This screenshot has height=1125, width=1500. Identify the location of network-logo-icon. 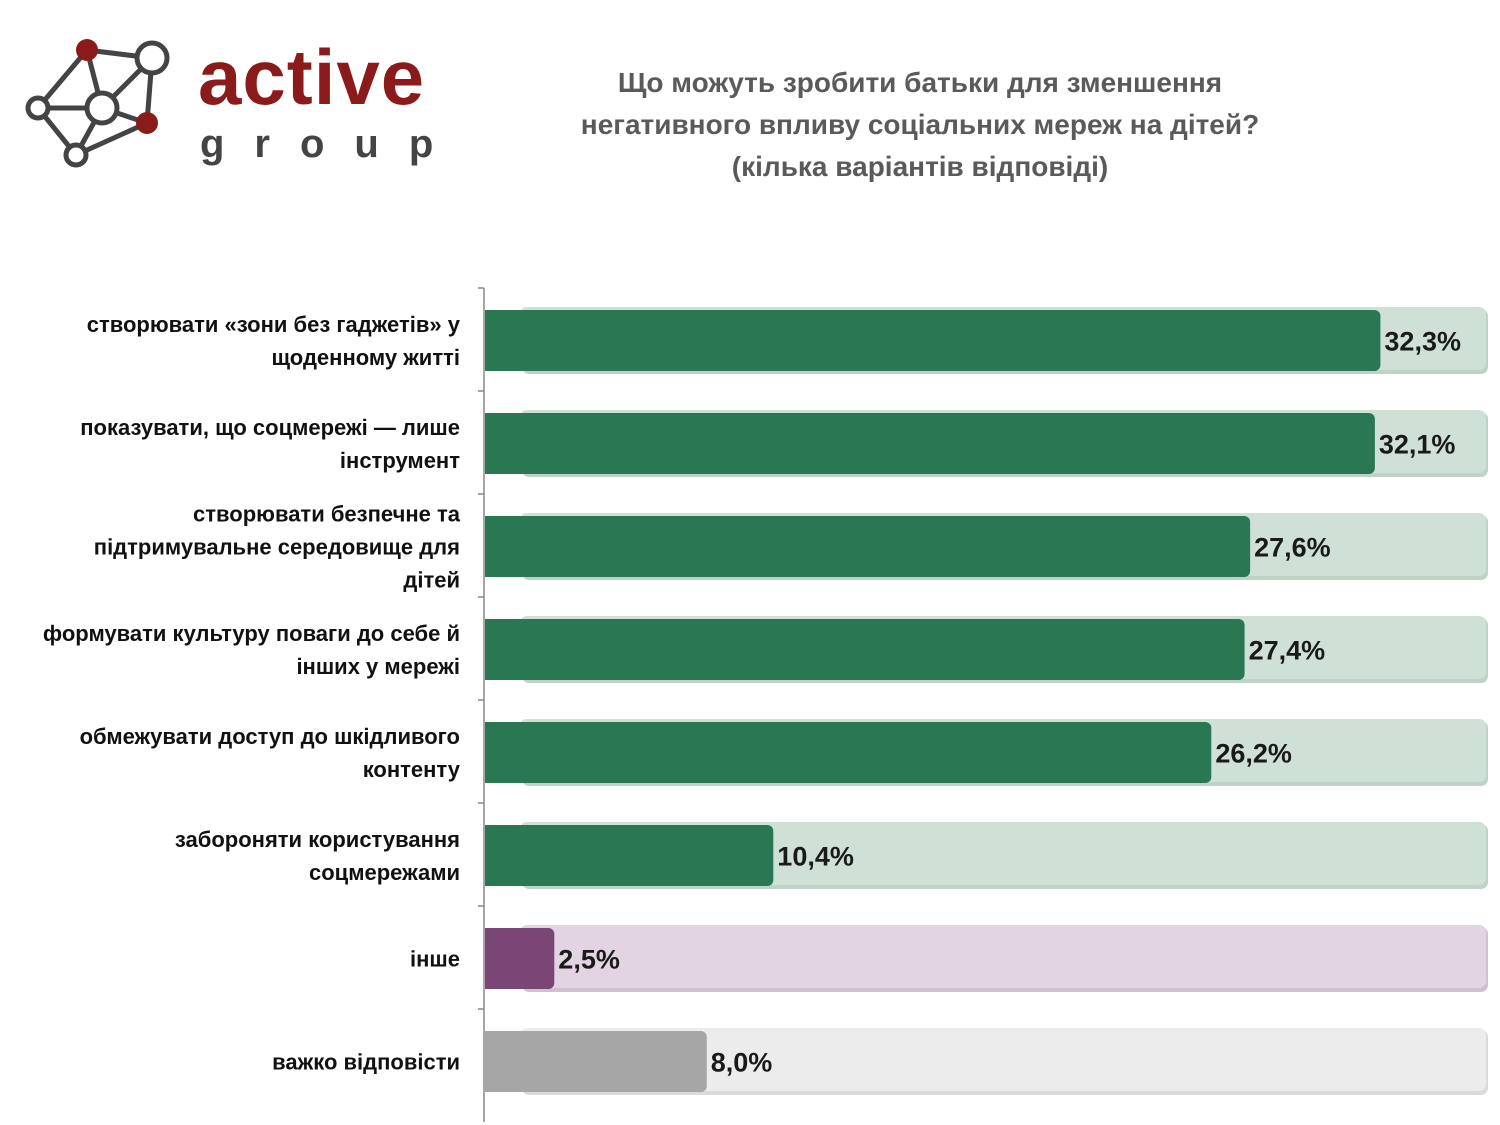
(97, 103).